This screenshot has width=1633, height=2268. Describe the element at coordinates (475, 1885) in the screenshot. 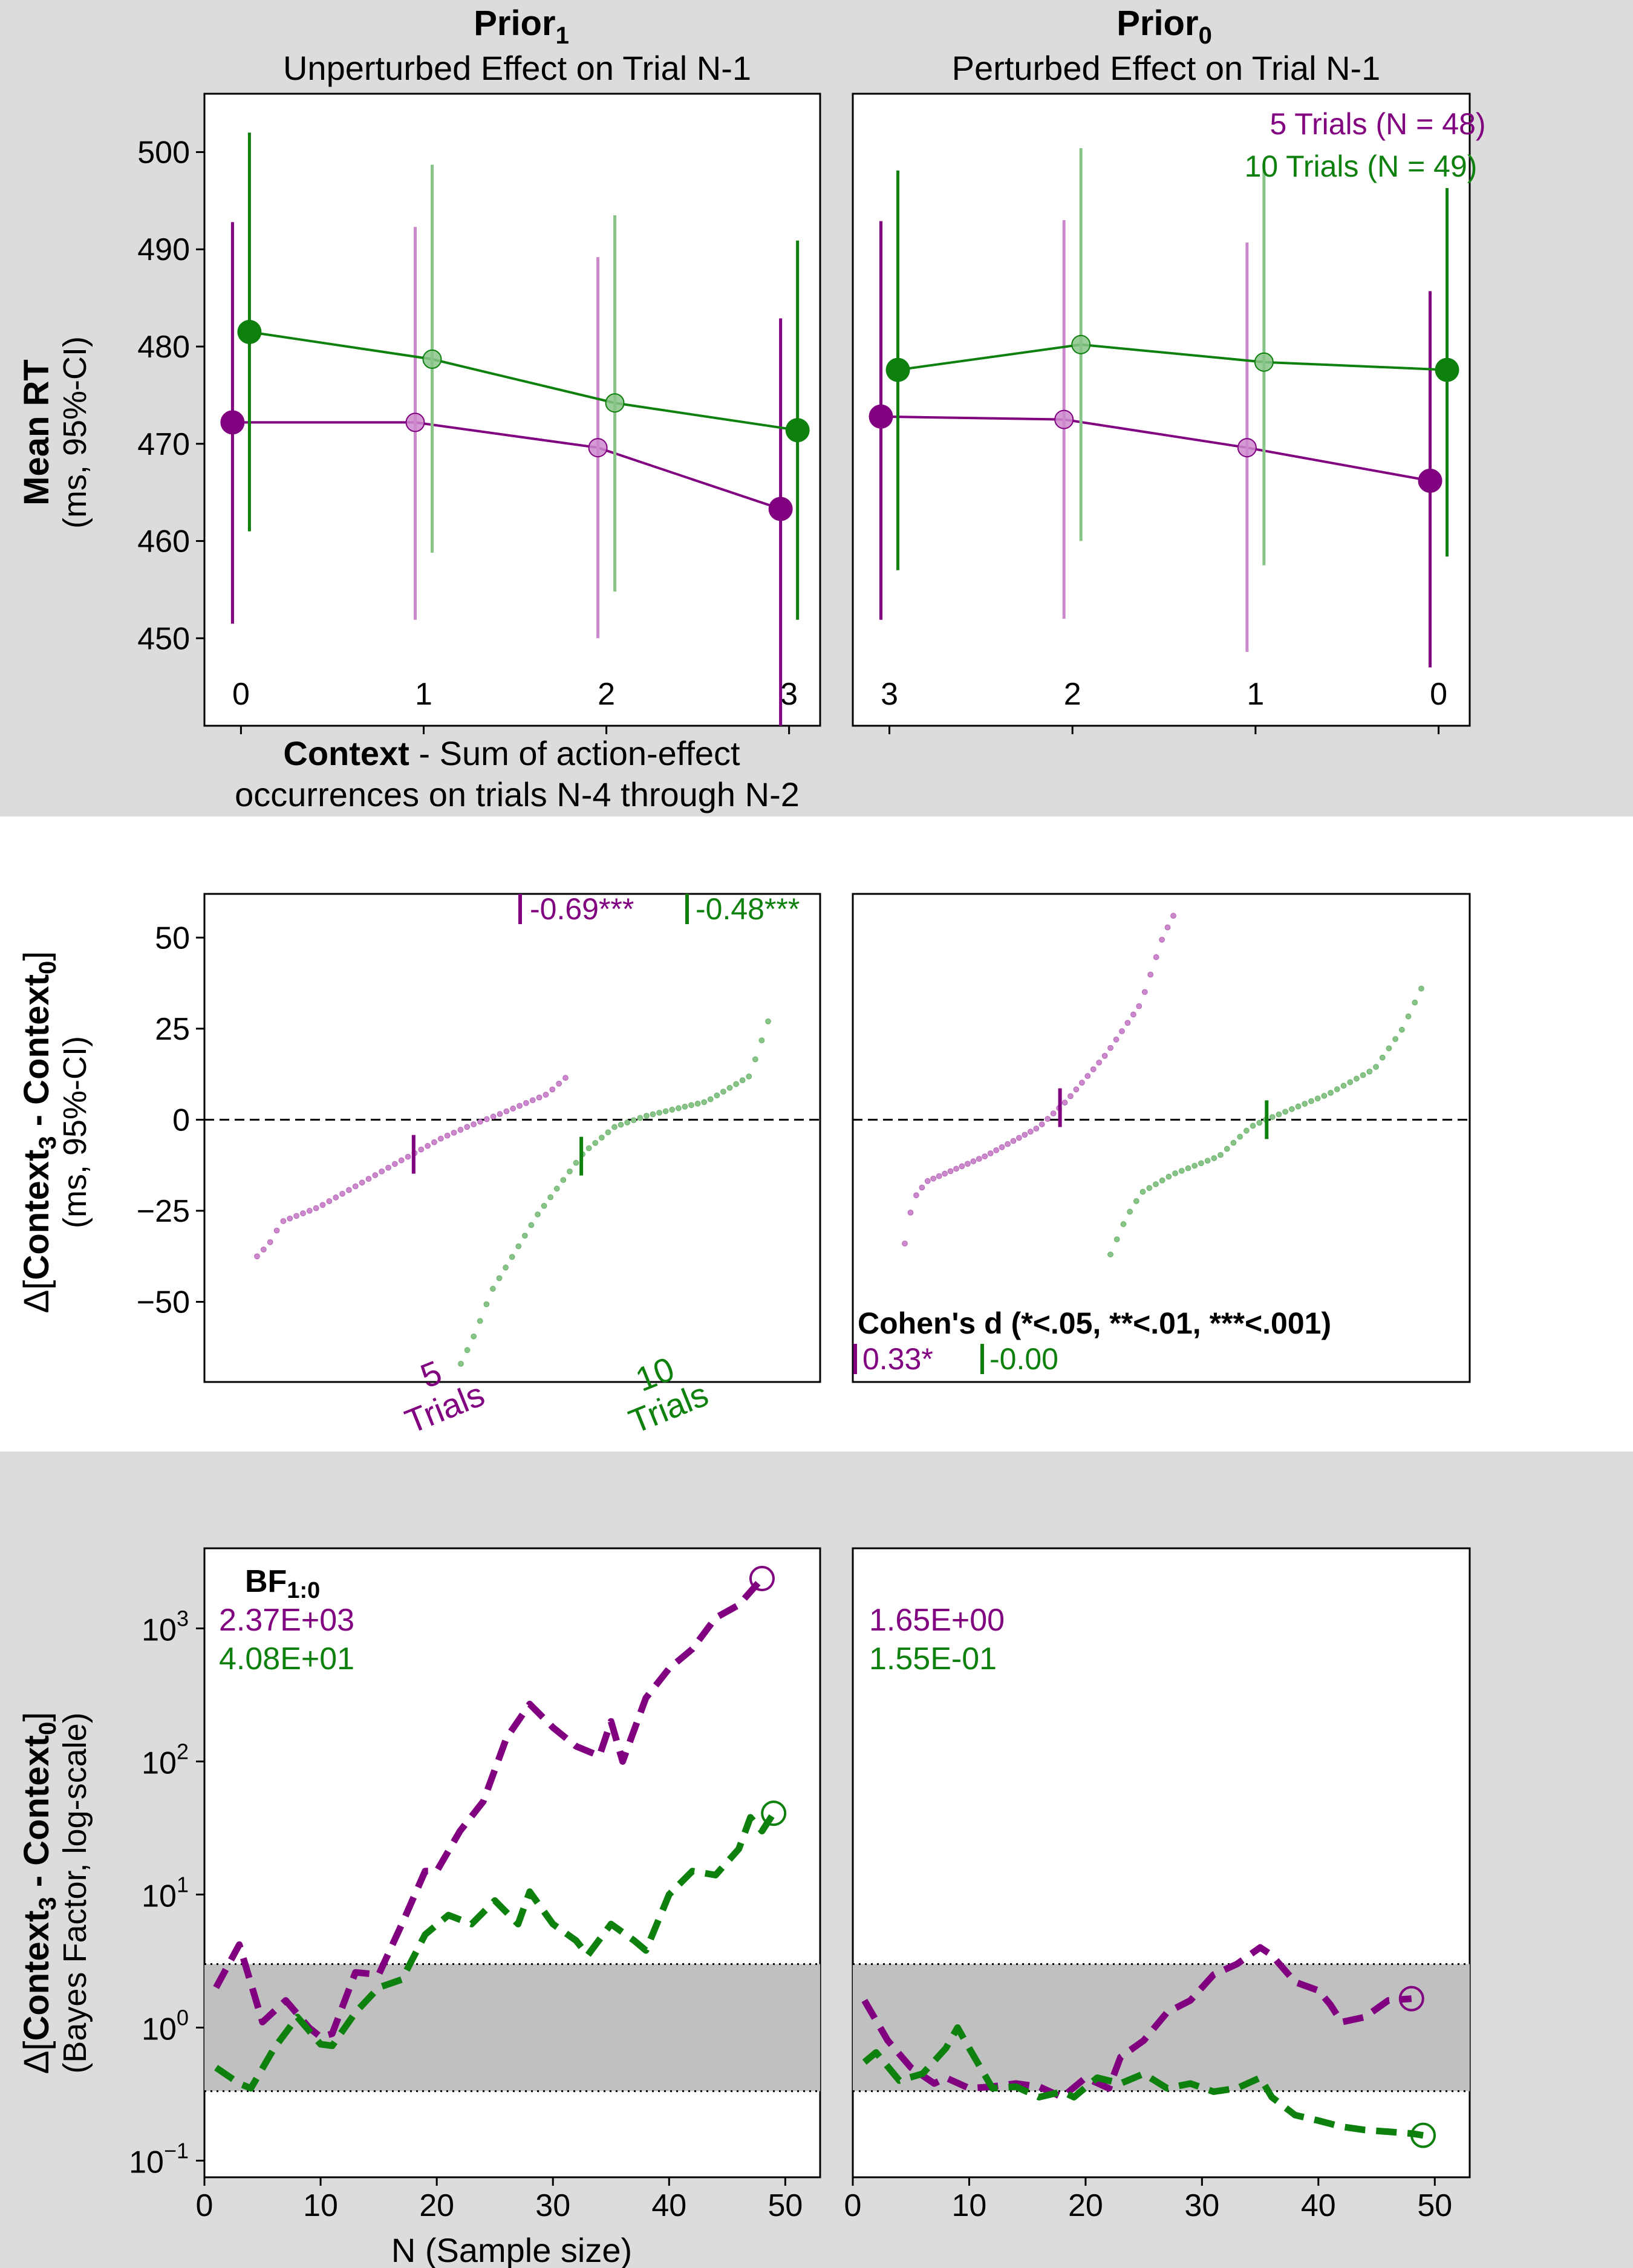

I see `bf-panel-prior1: 10−1 100 101 102 103 0 10 20 30 40 50` at that location.